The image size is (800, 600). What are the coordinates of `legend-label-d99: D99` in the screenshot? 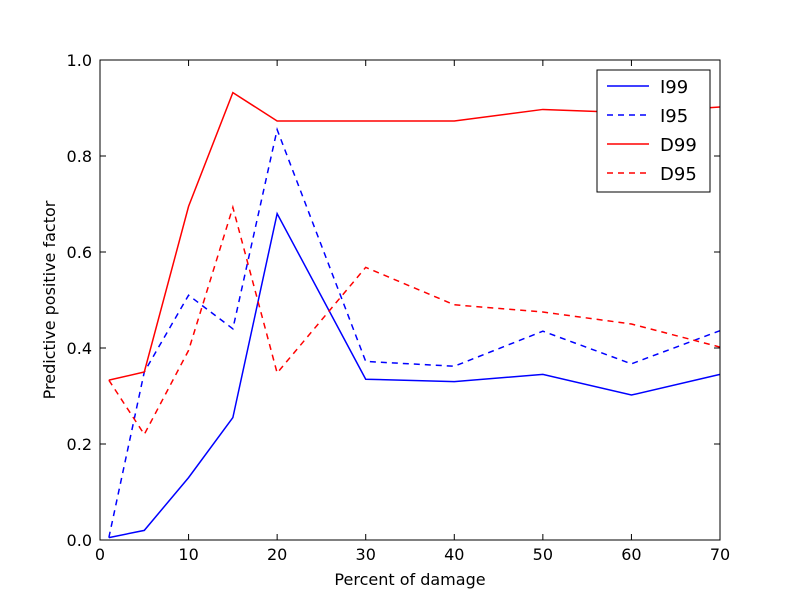 It's located at (678, 145).